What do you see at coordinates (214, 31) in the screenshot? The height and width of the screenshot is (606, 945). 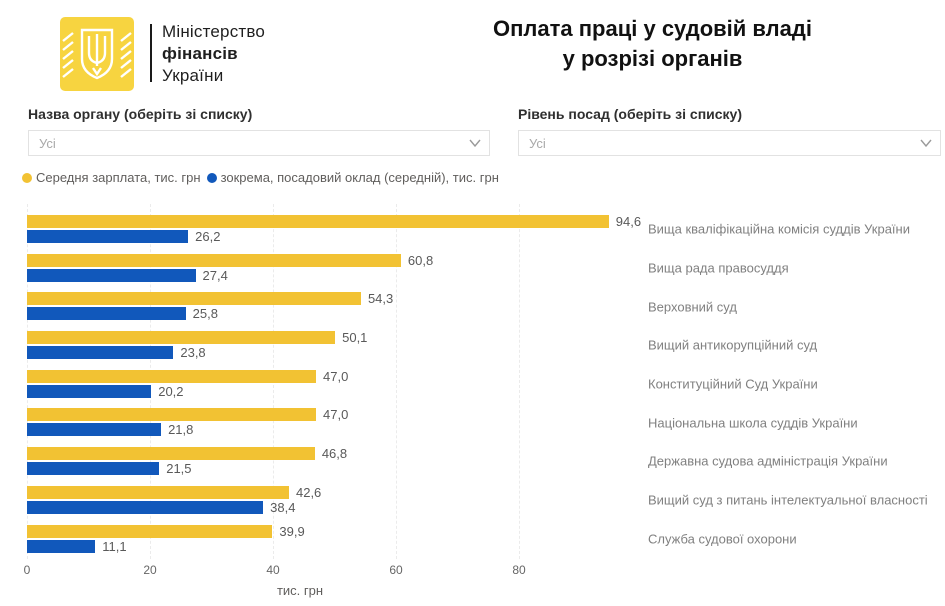 I see `ministry-line-1: Міністерство` at bounding box center [214, 31].